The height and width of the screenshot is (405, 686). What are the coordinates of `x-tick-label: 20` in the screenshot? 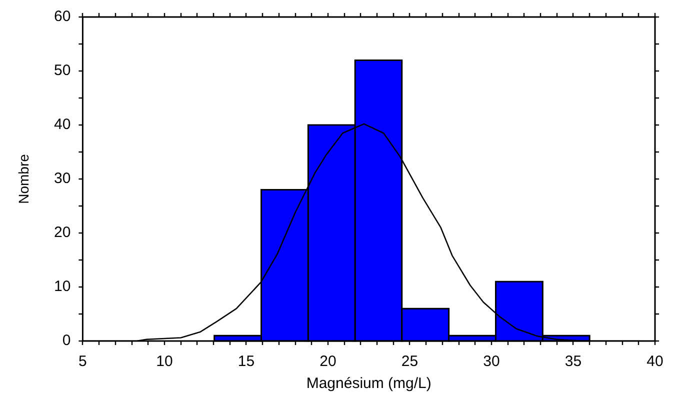 It's located at (328, 361).